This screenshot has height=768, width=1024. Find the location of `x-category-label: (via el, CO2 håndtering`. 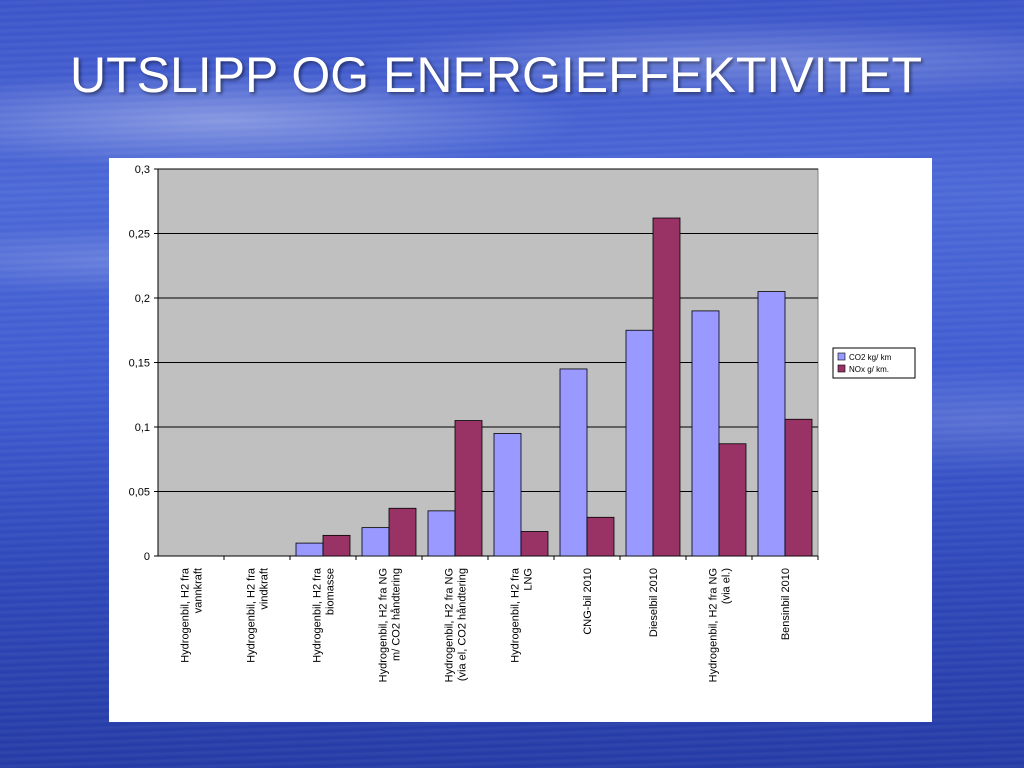

x-category-label: (via el, CO2 håndtering is located at coordinates (463, 624).